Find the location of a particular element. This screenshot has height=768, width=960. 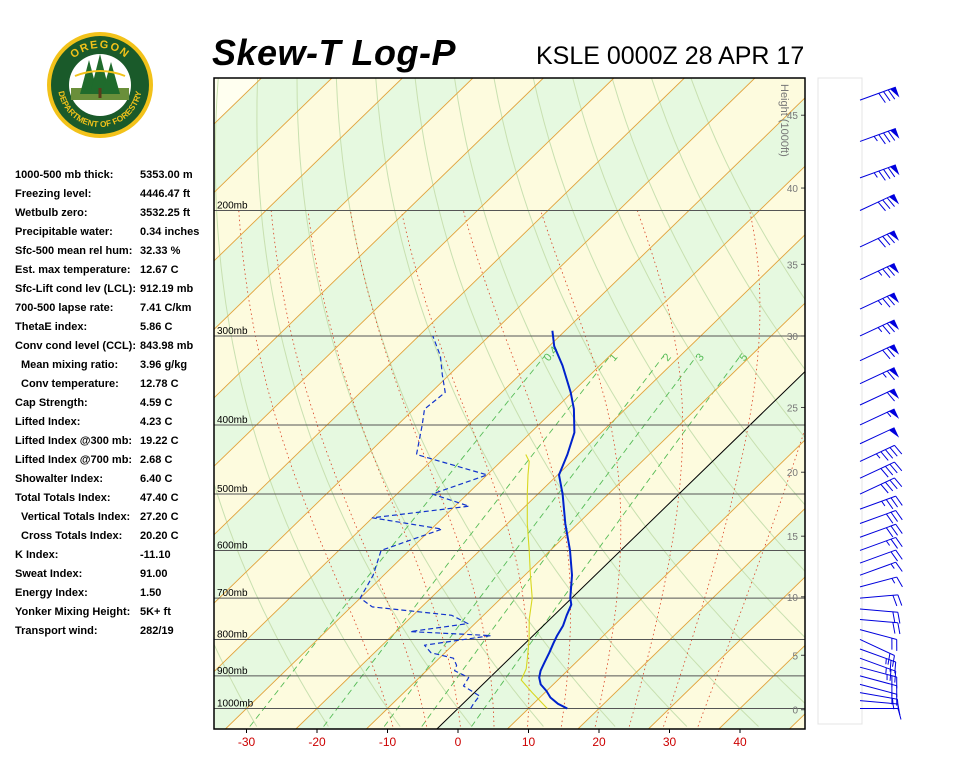

pressure-label: 400mb is located at coordinates (232, 420).